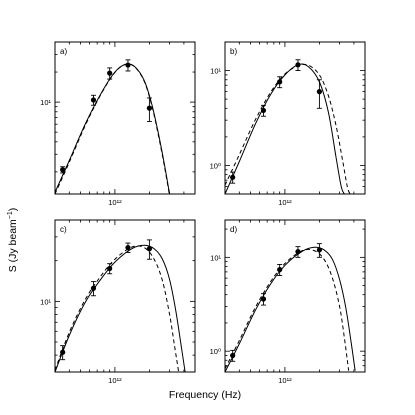  Describe the element at coordinates (13, 240) in the screenshot. I see `y-axis-label: S (Jy beam−1)` at that location.